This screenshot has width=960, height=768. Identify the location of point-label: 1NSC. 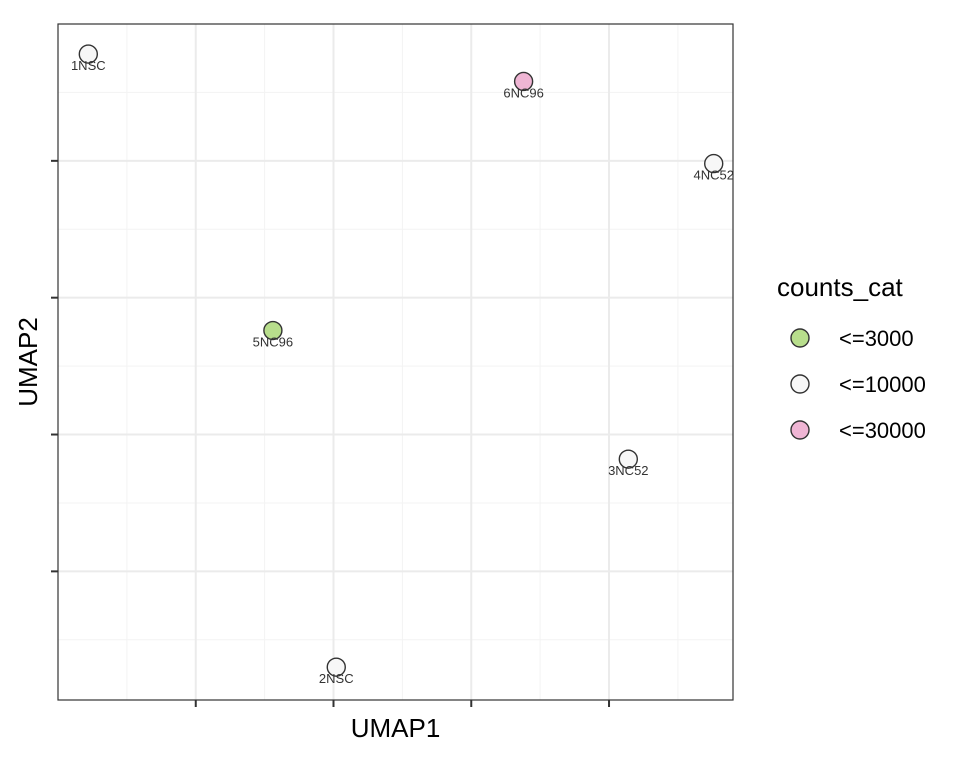
(88, 65).